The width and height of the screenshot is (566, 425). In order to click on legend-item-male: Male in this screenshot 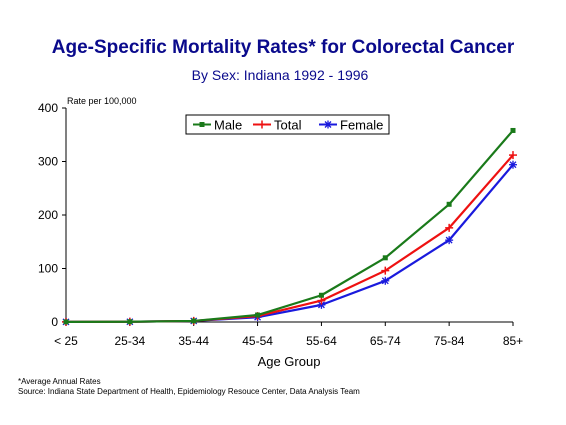, I will do `click(217, 125)`.